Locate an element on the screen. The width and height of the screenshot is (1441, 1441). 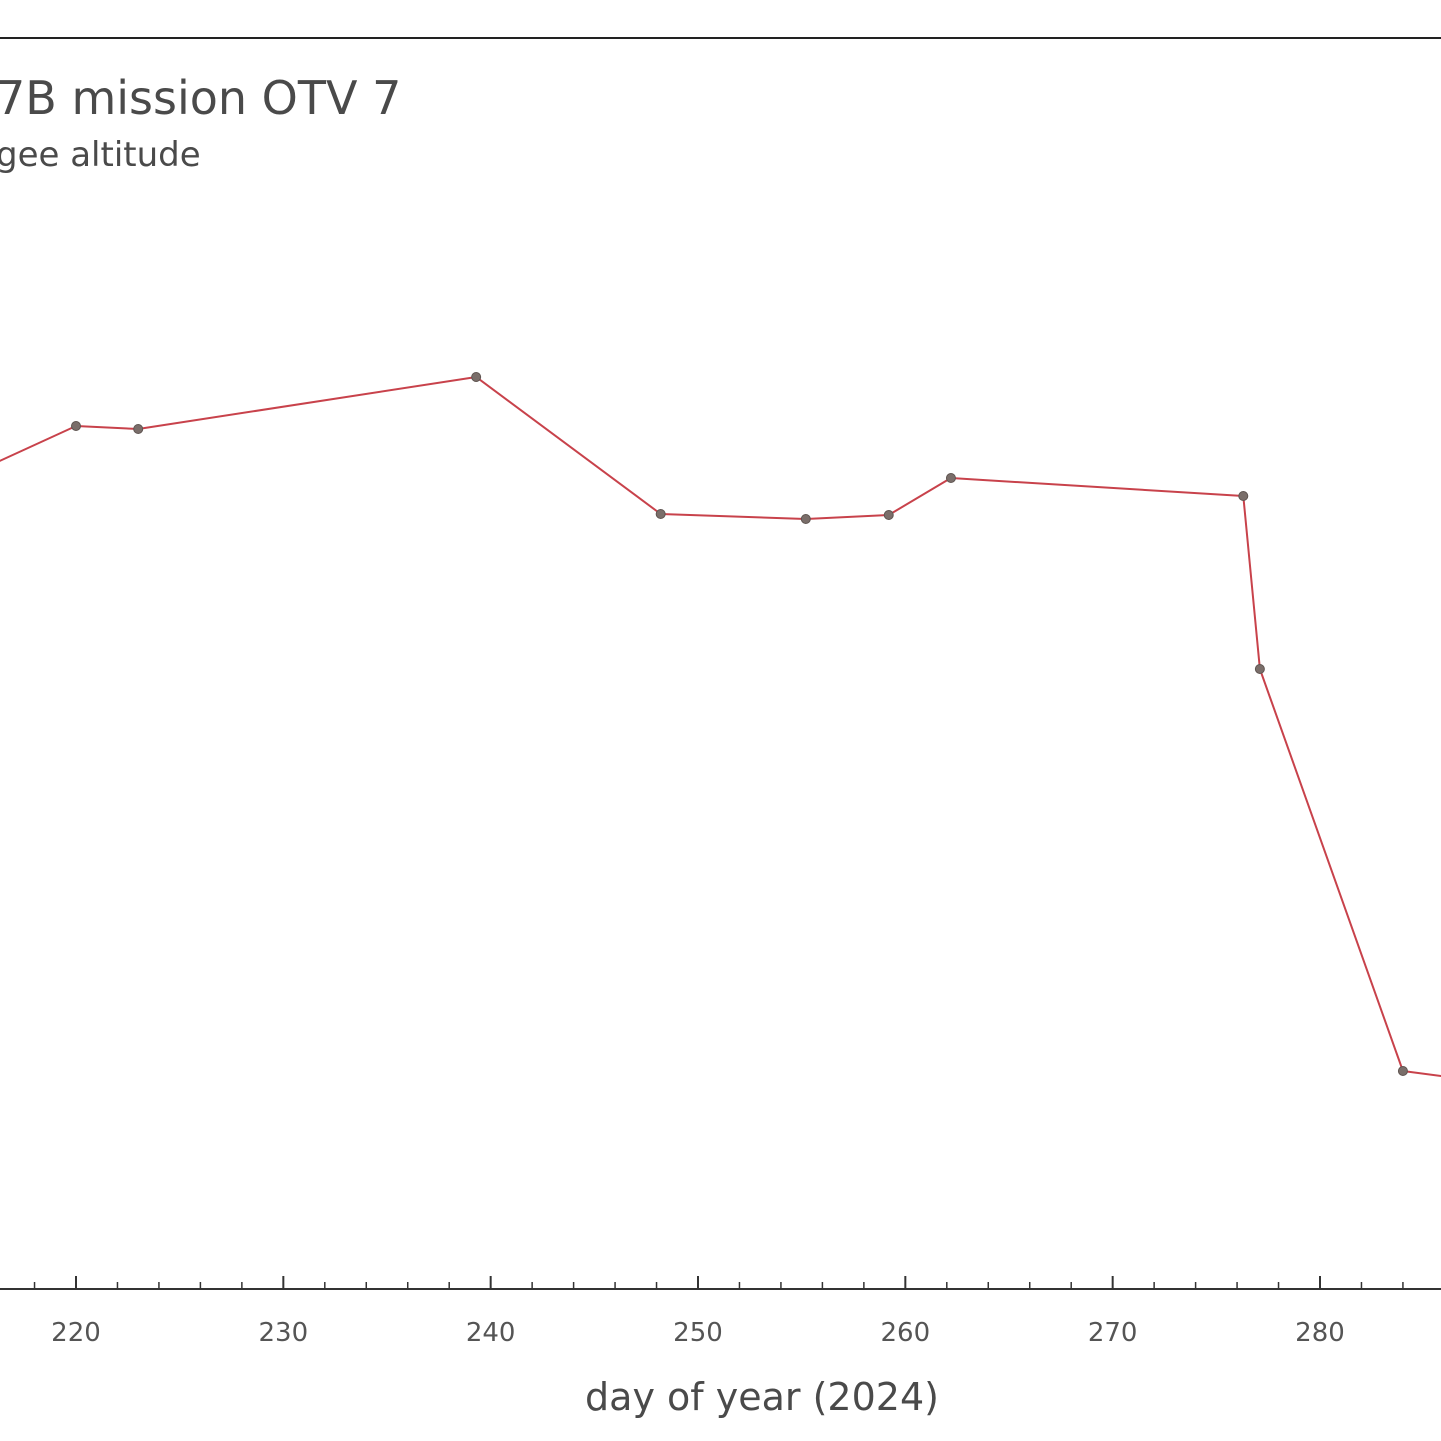
x-tick-label: 240 is located at coordinates (491, 1333).